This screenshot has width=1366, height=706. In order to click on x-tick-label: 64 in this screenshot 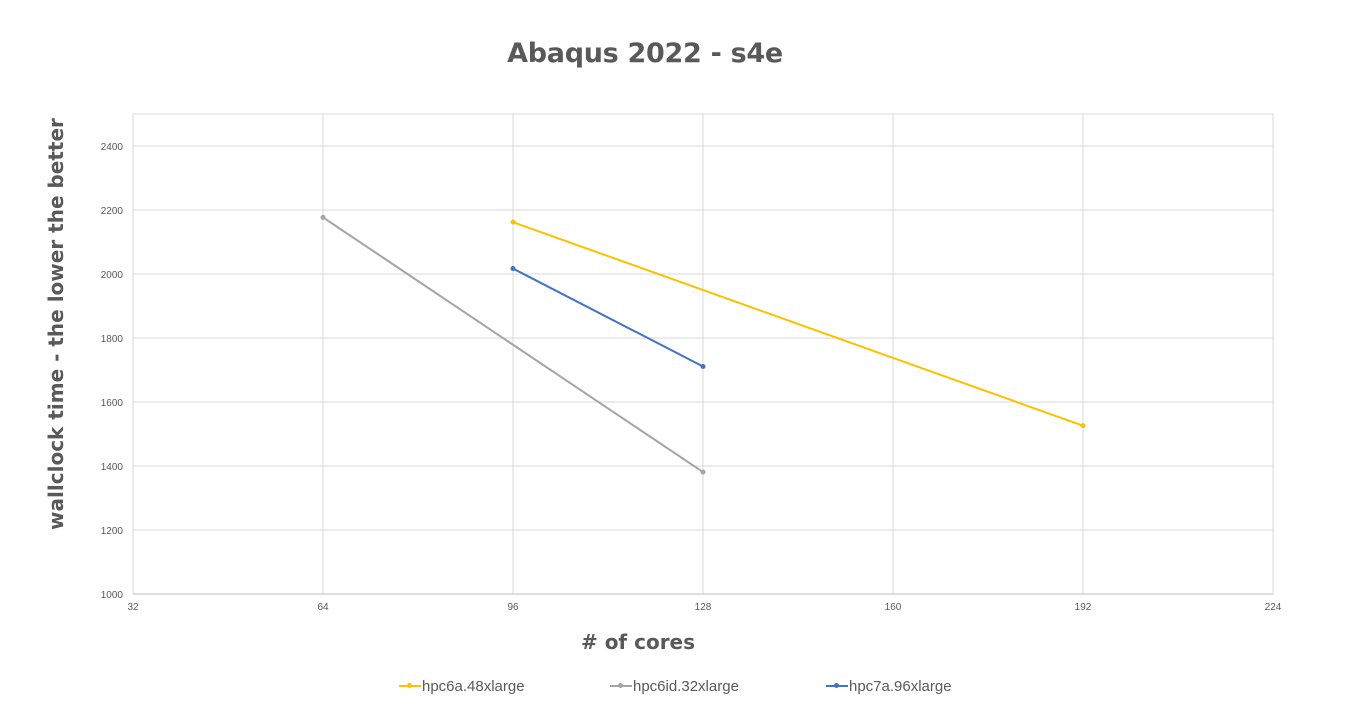, I will do `click(323, 607)`.